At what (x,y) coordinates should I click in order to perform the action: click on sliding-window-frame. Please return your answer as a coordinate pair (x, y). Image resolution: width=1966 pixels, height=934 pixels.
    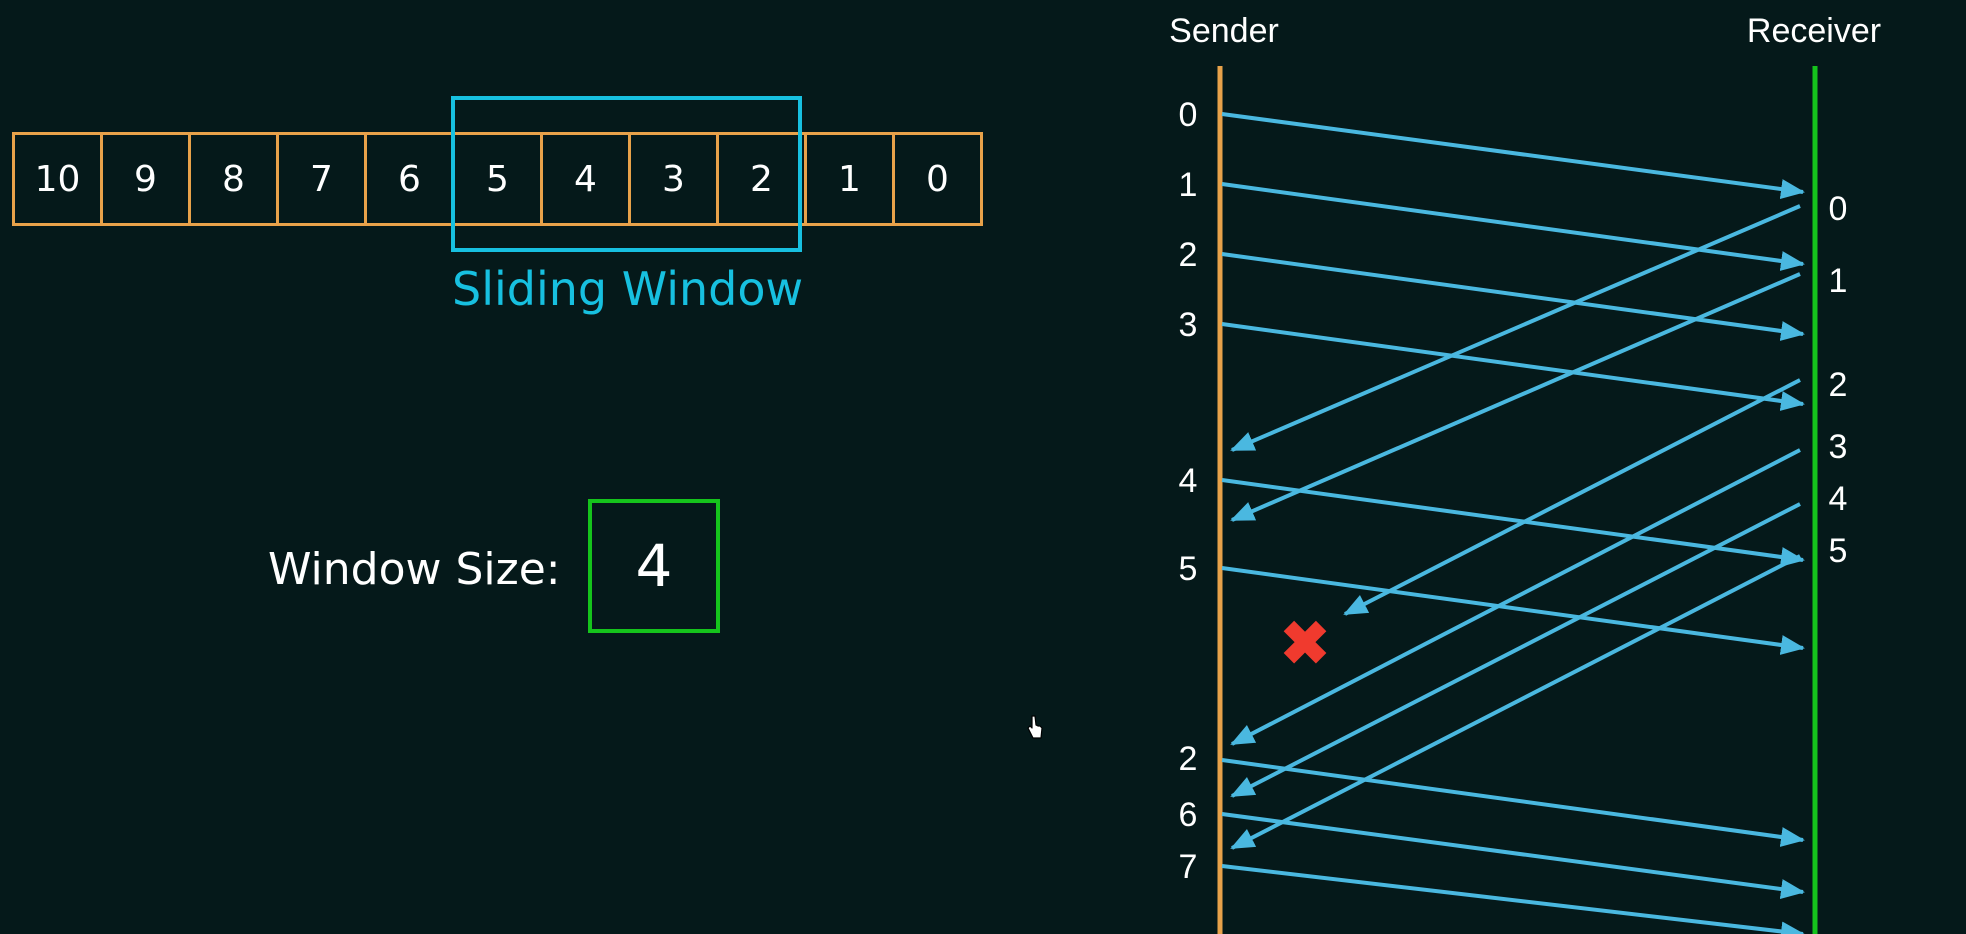
    Looking at the image, I should click on (626, 174).